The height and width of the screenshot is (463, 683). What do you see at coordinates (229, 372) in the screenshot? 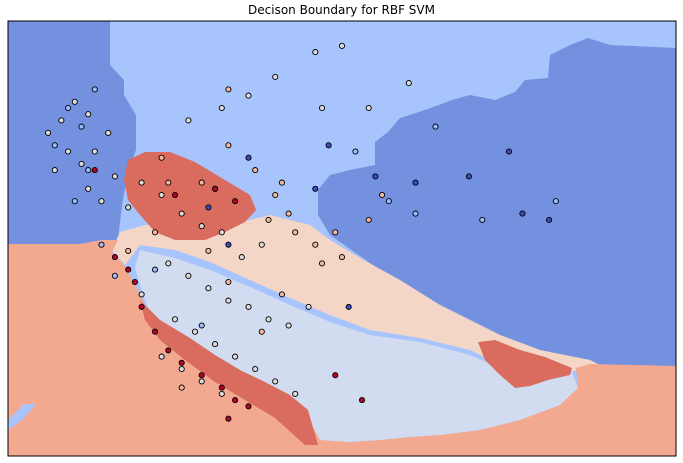
I see `region-dark-red-strip` at bounding box center [229, 372].